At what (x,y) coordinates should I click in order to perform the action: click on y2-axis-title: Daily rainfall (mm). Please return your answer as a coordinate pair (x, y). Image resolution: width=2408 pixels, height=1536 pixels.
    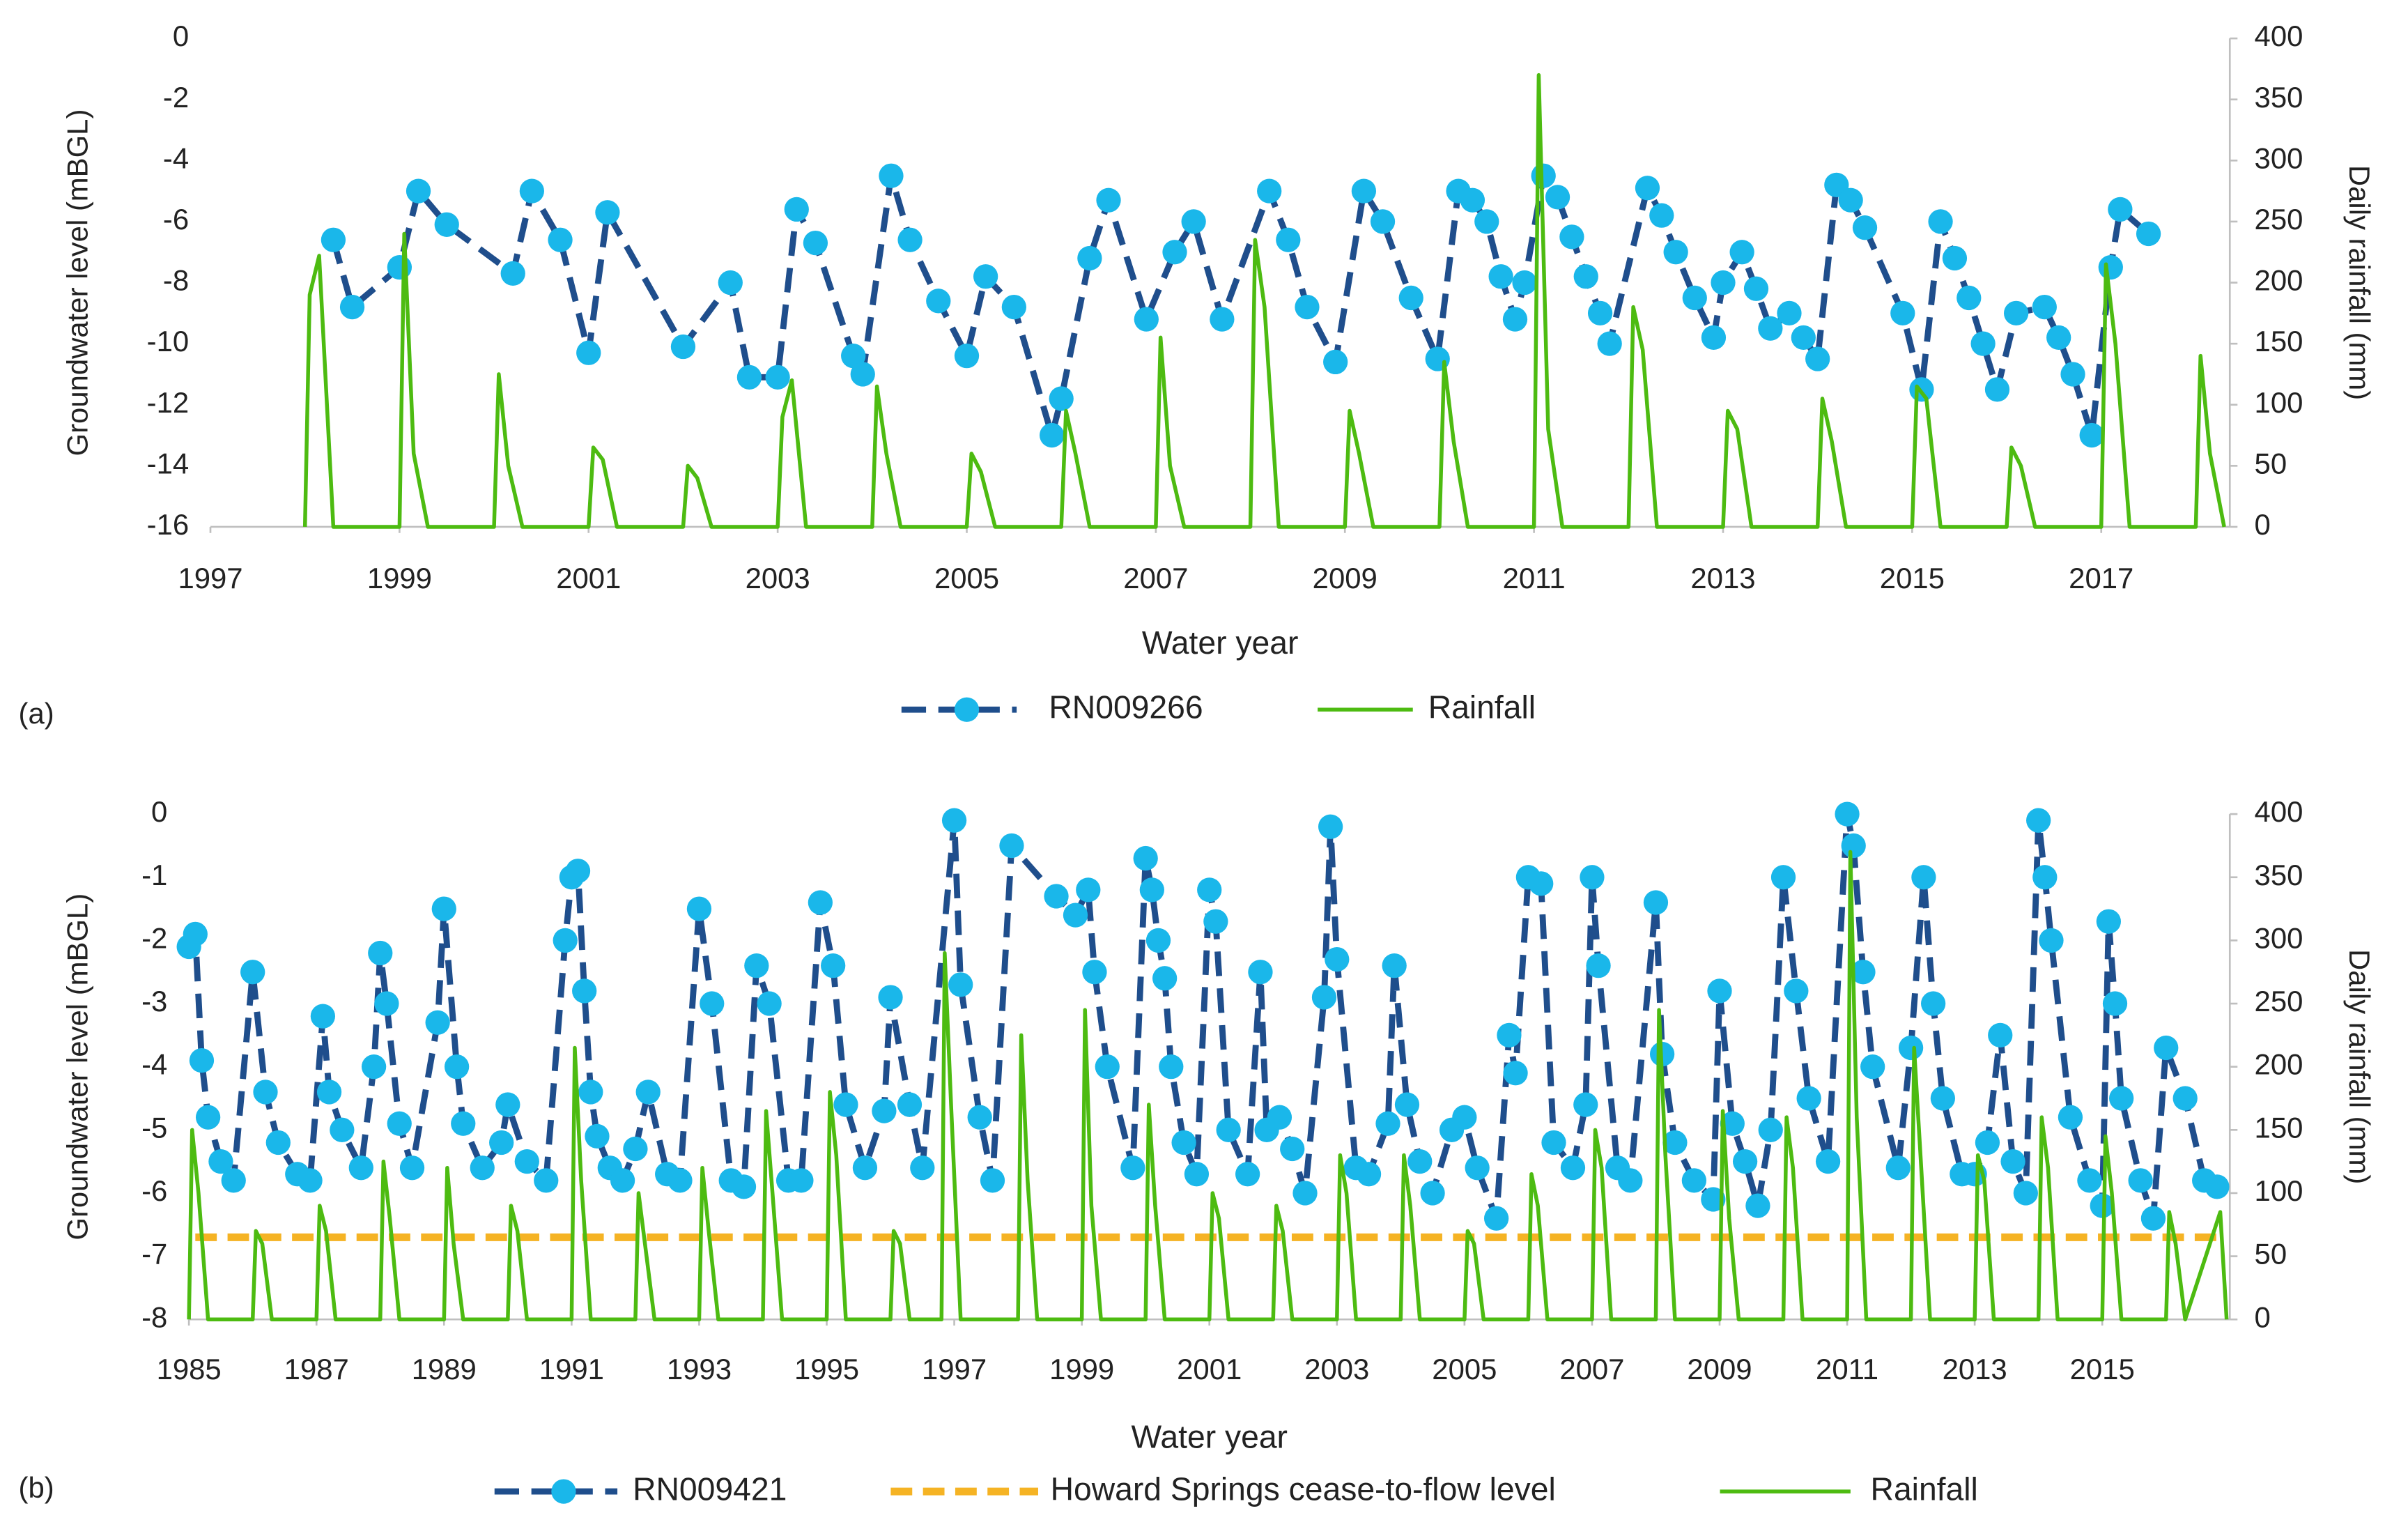
    Looking at the image, I should click on (2360, 282).